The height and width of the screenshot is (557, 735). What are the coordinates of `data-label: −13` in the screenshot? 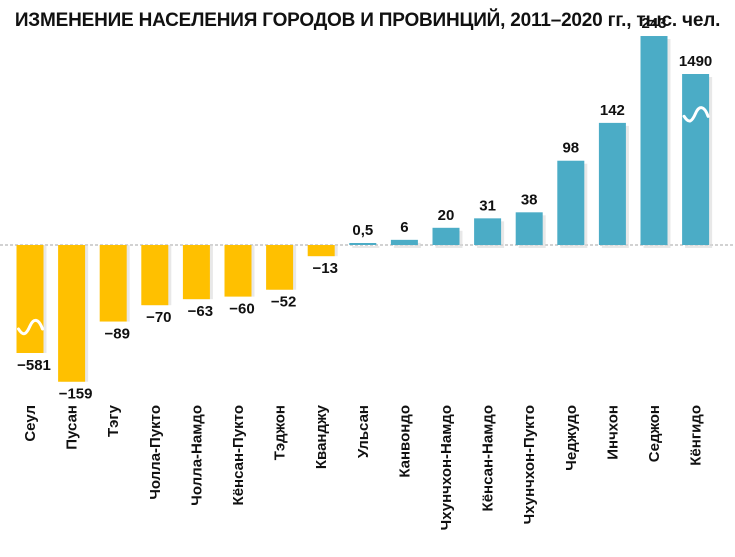 It's located at (324, 268).